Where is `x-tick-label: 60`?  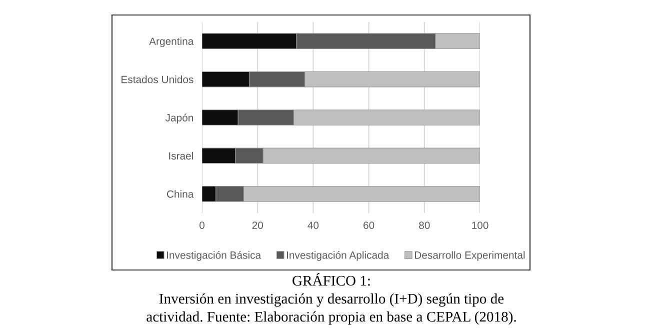
x-tick-label: 60 is located at coordinates (369, 225).